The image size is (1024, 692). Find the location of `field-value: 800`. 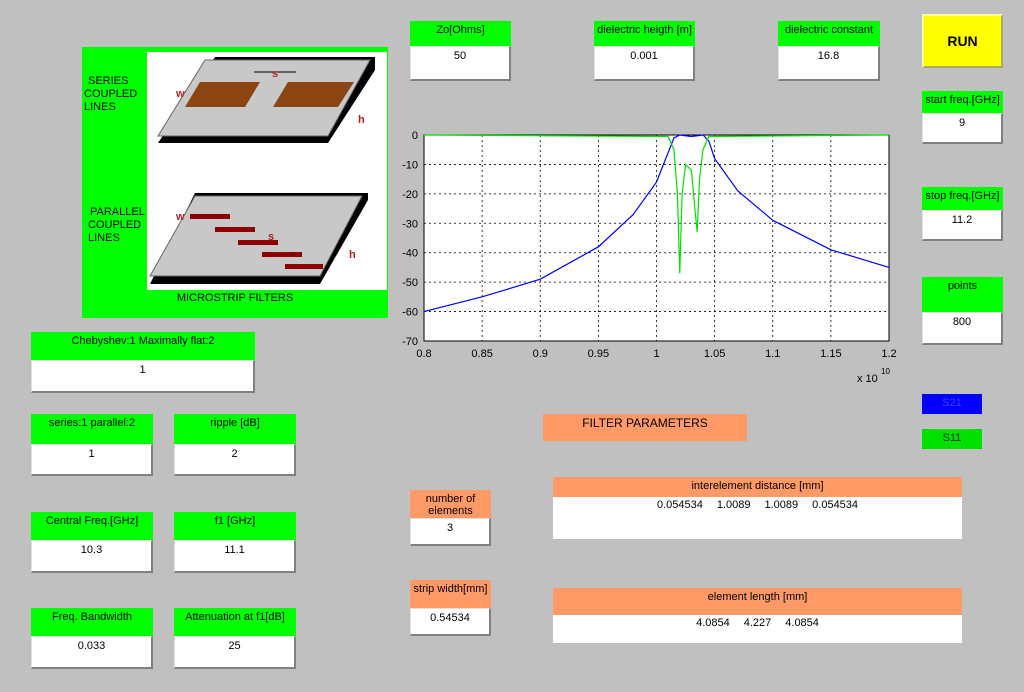

field-value: 800 is located at coordinates (962, 328).